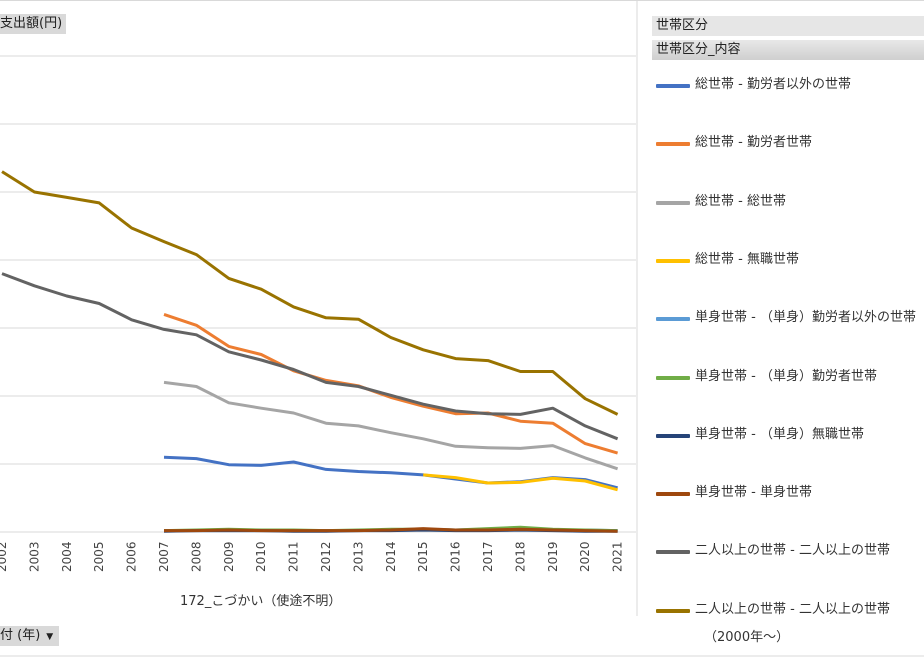  I want to click on x-tick-label: 2021, so click(618, 556).